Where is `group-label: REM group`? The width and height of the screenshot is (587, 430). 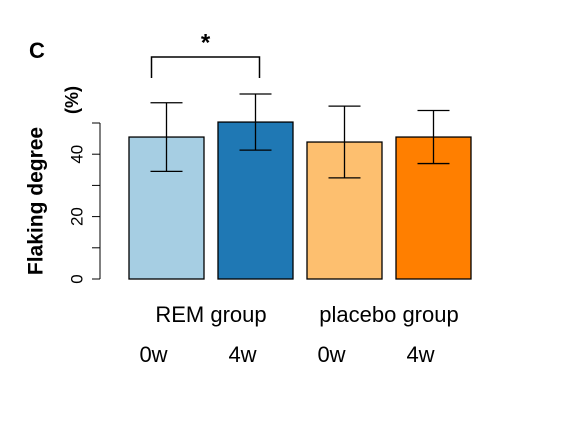 group-label: REM group is located at coordinates (210, 314).